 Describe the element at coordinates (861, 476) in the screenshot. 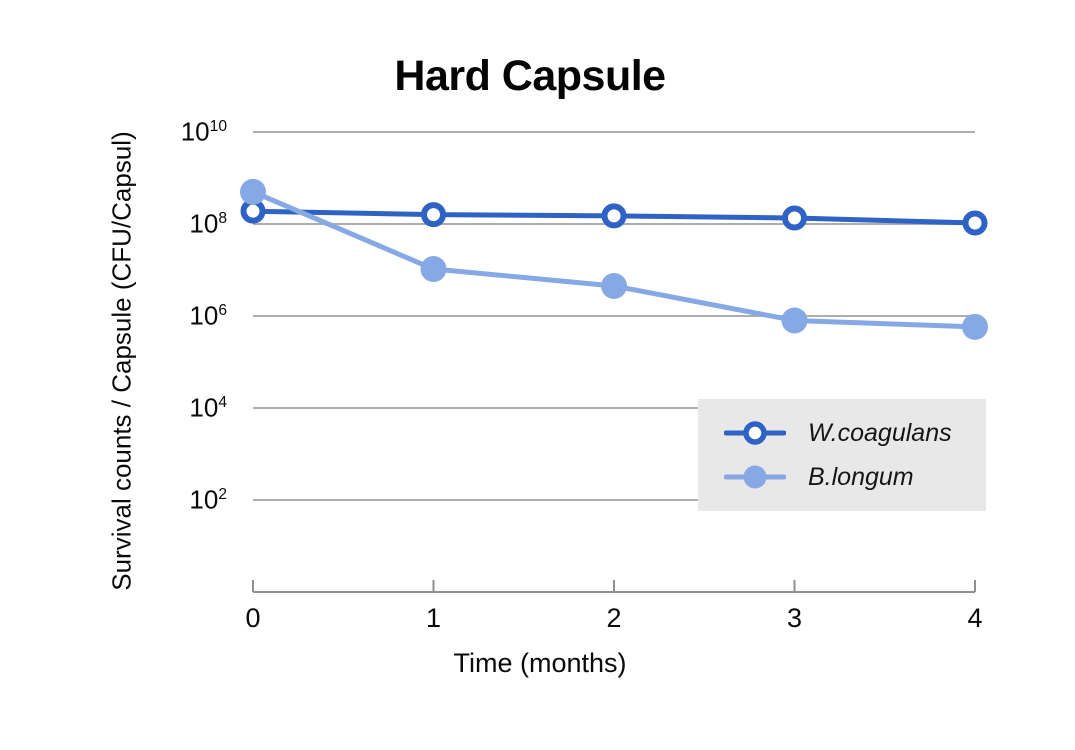

I see `legend-label: B.longum` at that location.